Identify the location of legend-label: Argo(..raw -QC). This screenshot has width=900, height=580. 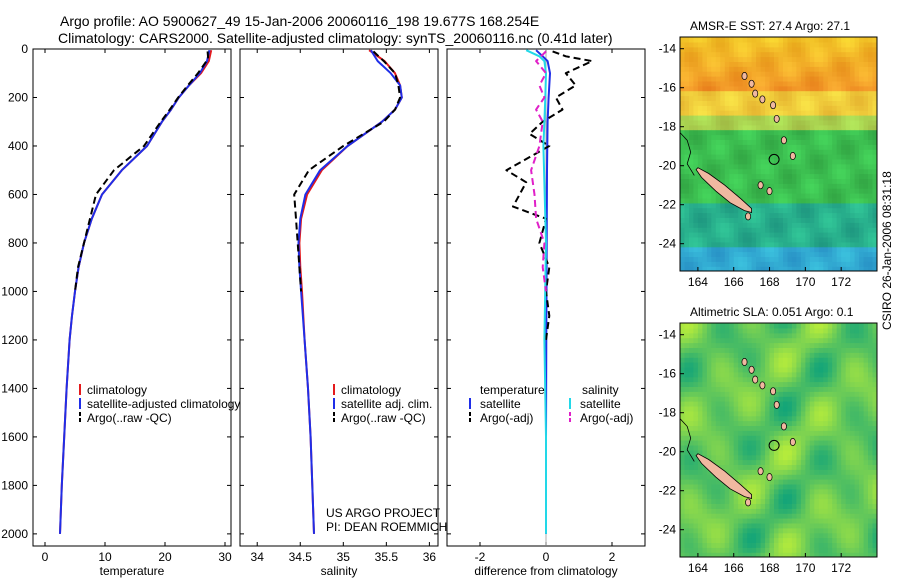
(383, 418).